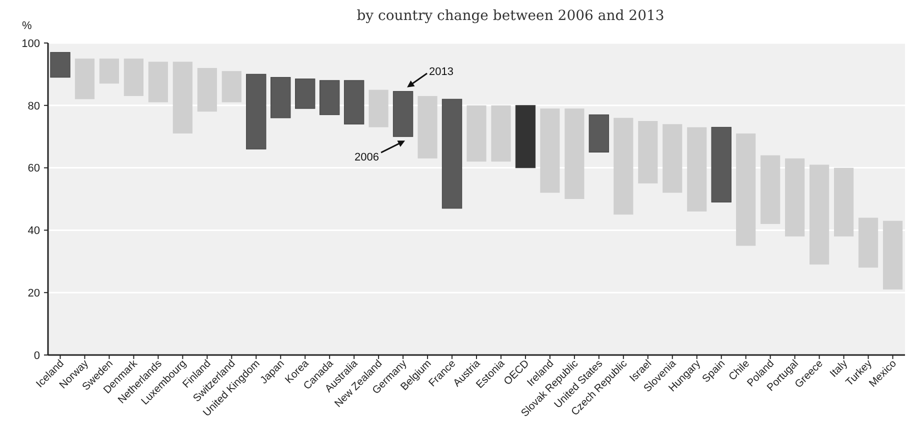 This screenshot has height=441, width=921. What do you see at coordinates (367, 157) in the screenshot?
I see `annotation: 2006` at bounding box center [367, 157].